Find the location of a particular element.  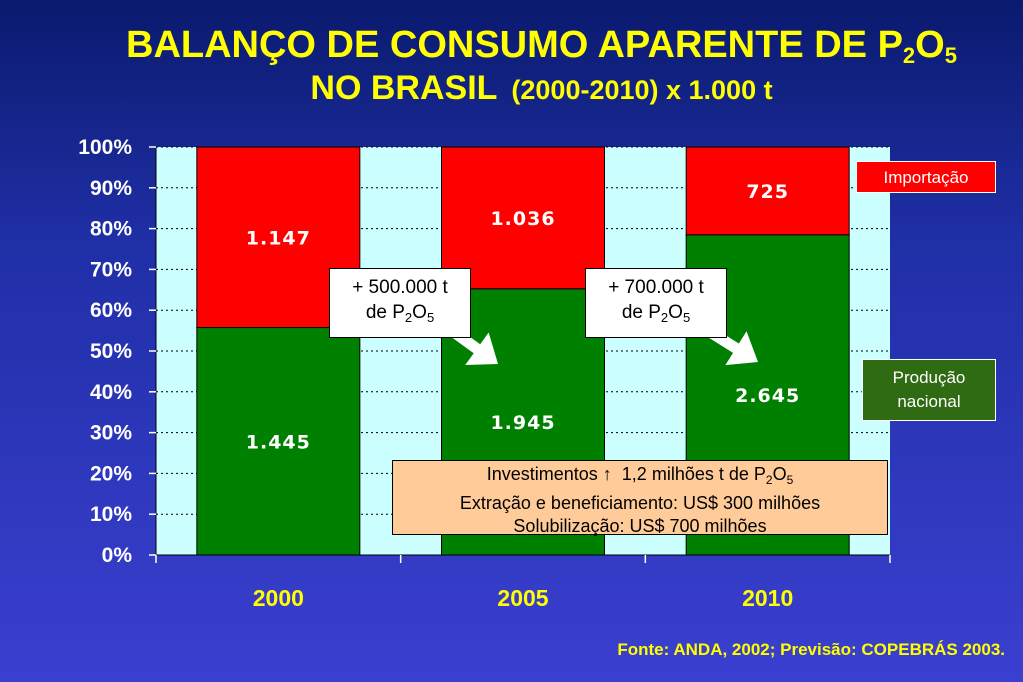

callout-500k: + 500.000 t de P2O5 is located at coordinates (400, 303).